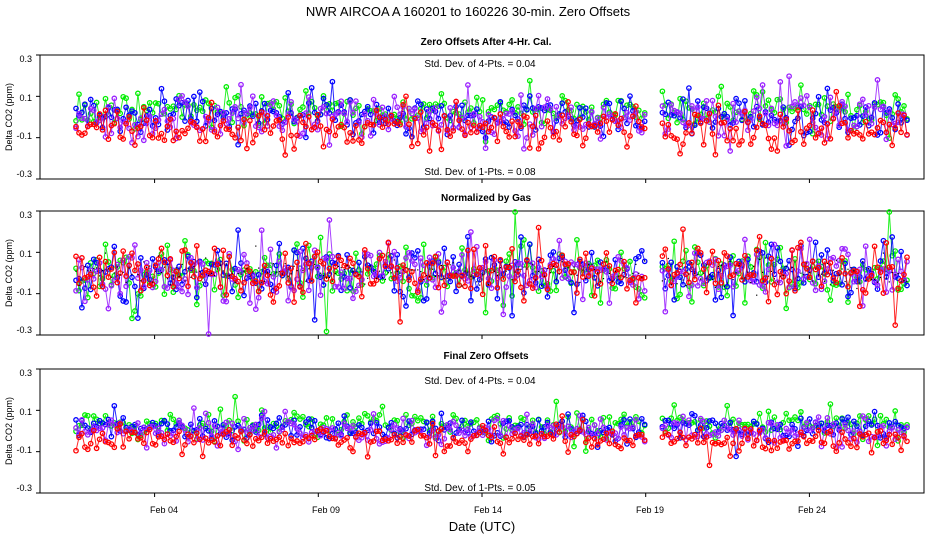  What do you see at coordinates (25, 215) in the screenshot?
I see `y-tick-label: 0.3` at bounding box center [25, 215].